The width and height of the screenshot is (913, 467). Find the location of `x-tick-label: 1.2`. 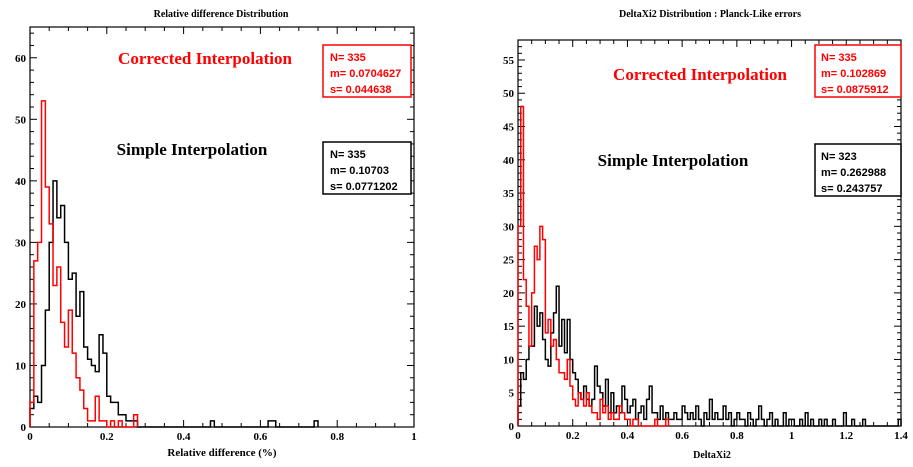

x-tick-label: 1.2 is located at coordinates (846, 436).